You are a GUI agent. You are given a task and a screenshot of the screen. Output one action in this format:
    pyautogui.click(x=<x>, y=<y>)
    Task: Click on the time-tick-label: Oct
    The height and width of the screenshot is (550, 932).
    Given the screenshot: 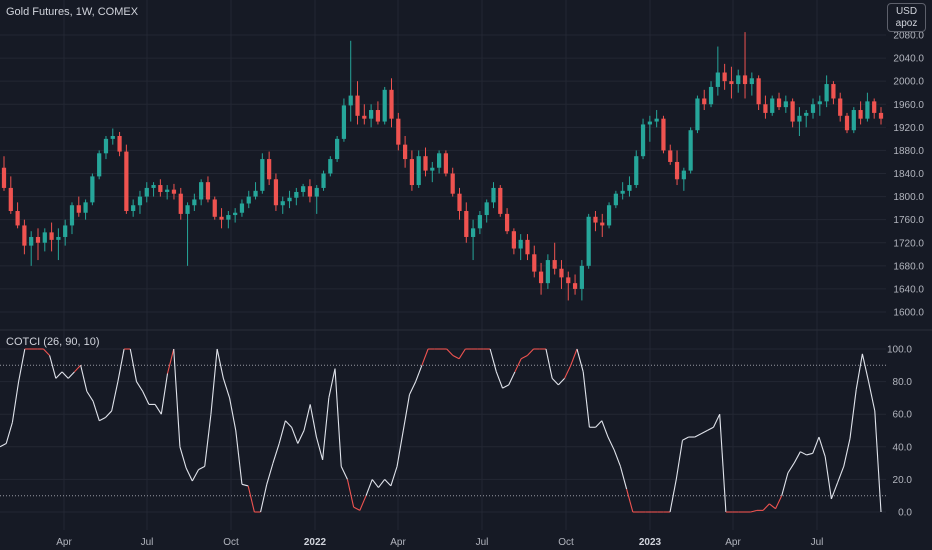 What is the action you would take?
    pyautogui.click(x=231, y=542)
    